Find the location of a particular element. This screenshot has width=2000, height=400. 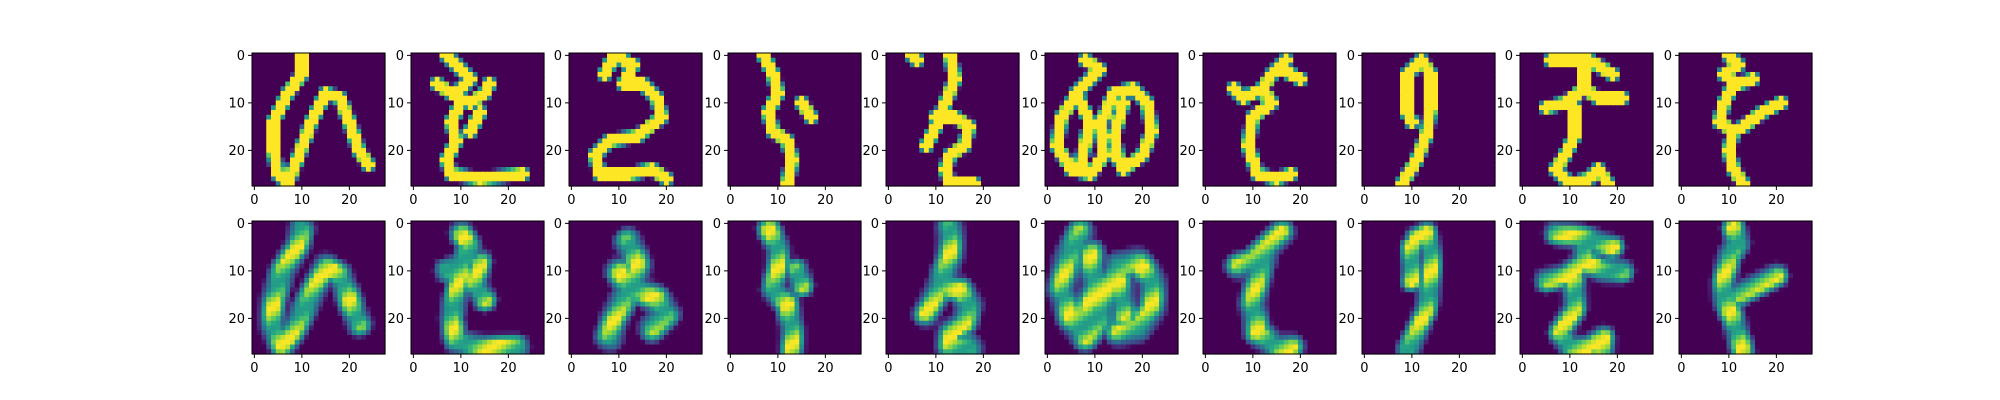

subplot-reconstruction-7: 0 10 20 0 10 20 is located at coordinates (1258, 296).